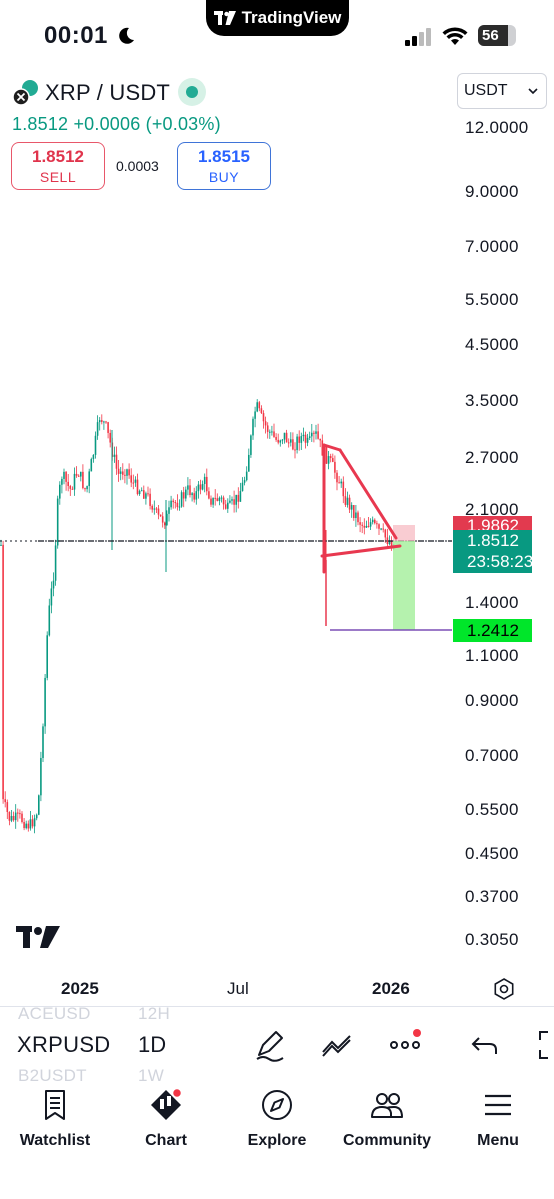  Describe the element at coordinates (337, 1045) in the screenshot. I see `trend-line-tools-icon` at that location.